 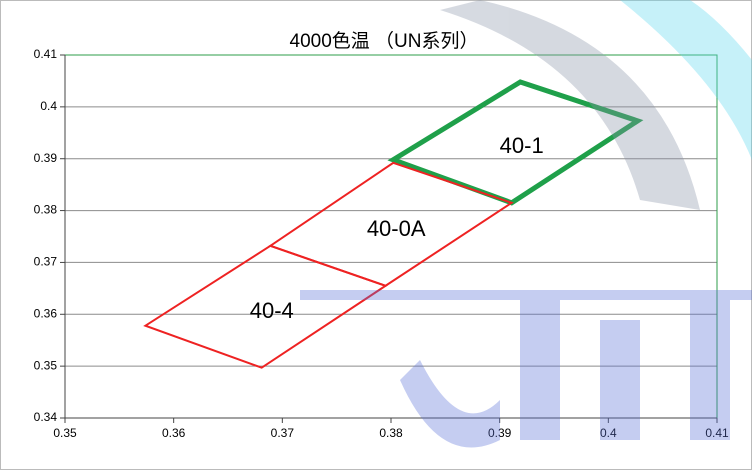 I want to click on bin-label: 40-0A, so click(x=396, y=228).